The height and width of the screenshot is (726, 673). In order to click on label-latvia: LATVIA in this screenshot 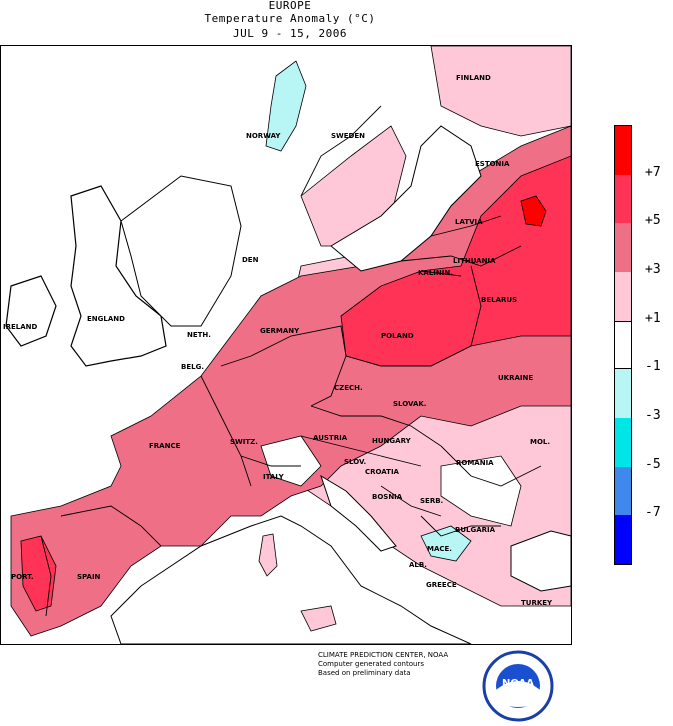, I will do `click(469, 222)`.